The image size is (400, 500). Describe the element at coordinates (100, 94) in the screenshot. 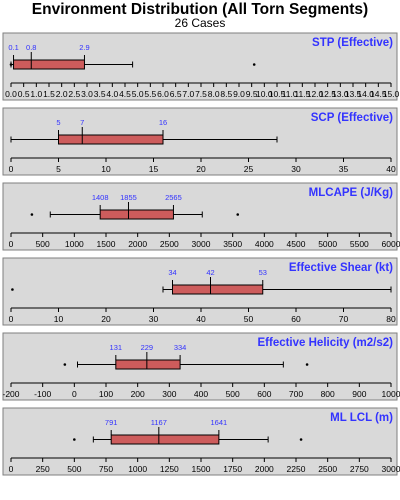

I see `x-tick-label: 3.5` at that location.